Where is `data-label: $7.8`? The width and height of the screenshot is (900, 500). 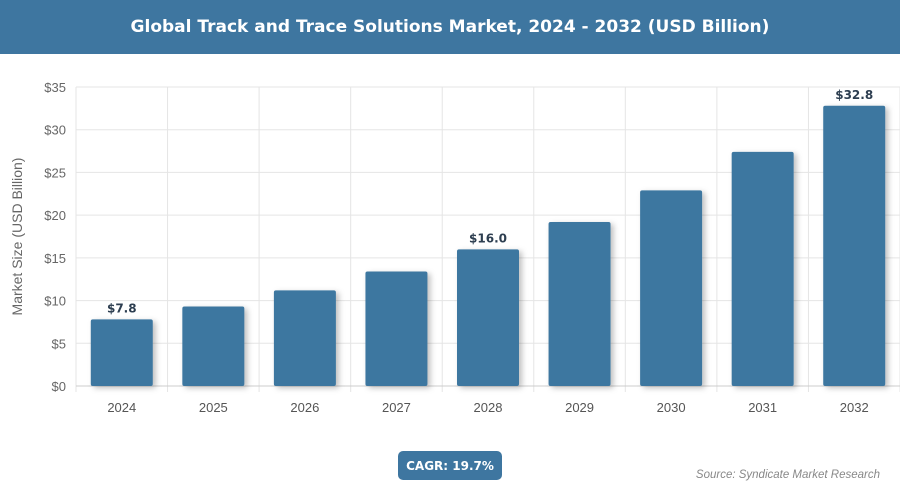 data-label: $7.8 is located at coordinates (122, 308).